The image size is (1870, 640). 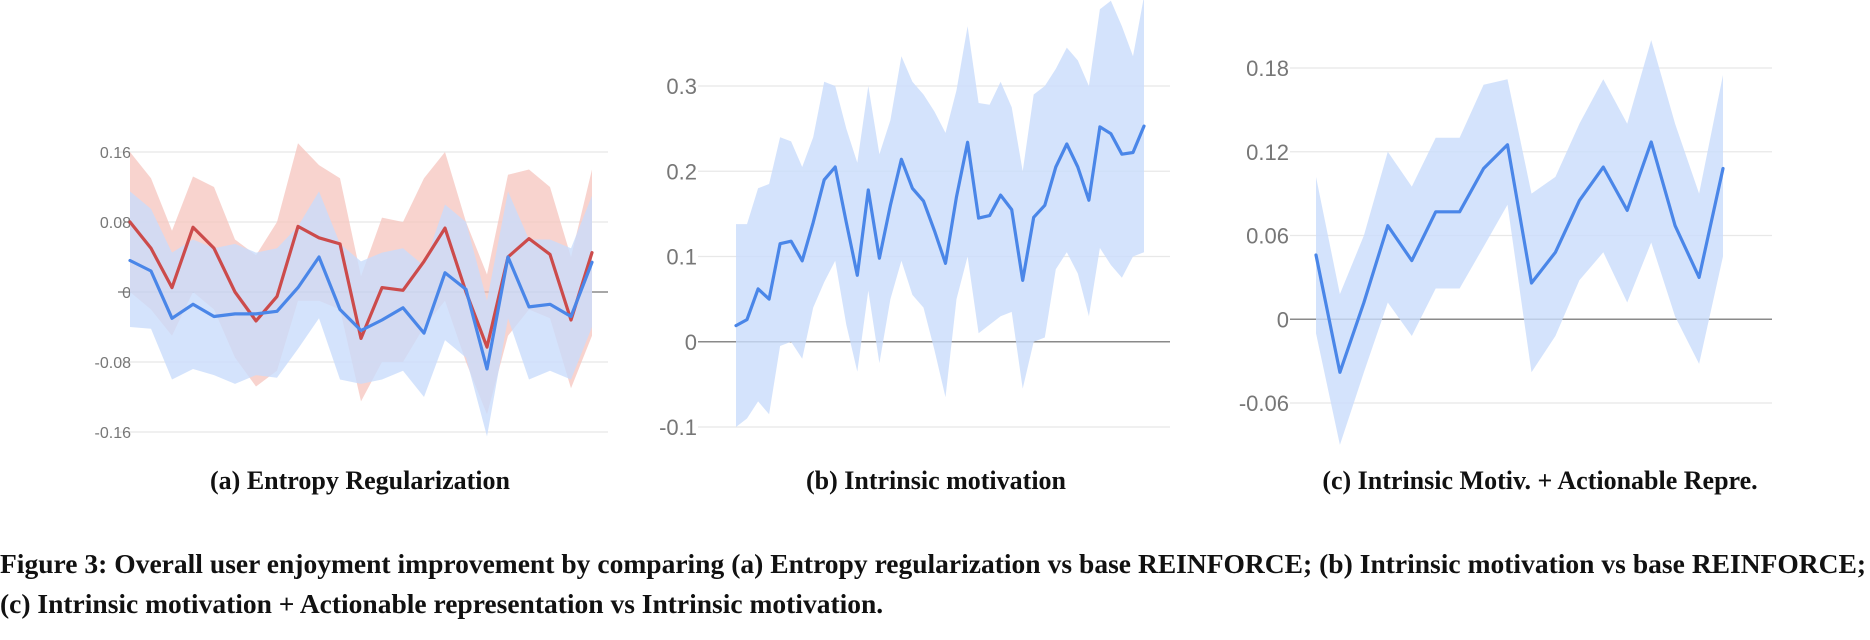 I want to click on y-tick-label: -0.08, so click(x=113, y=363).